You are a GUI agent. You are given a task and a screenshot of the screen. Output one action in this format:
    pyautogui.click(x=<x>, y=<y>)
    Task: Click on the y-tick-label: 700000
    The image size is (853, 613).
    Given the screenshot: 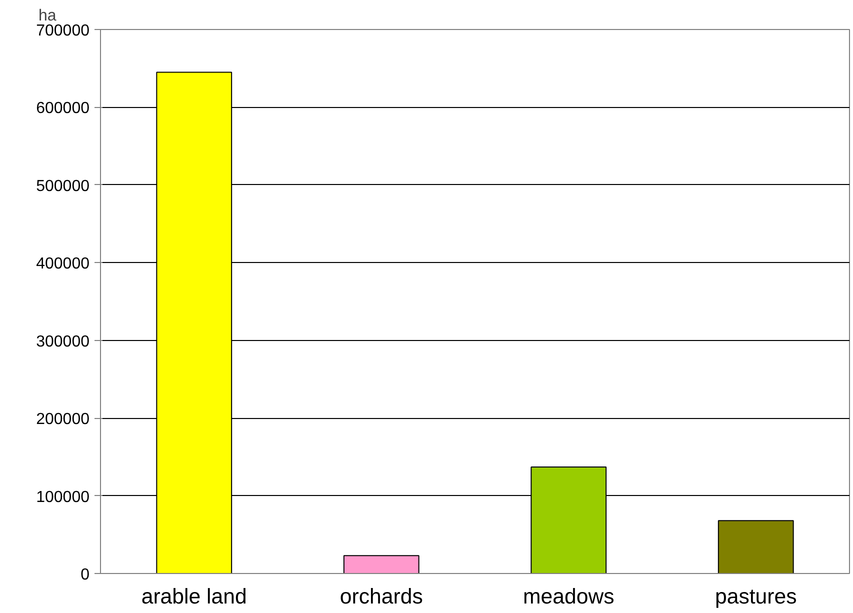 What is the action you would take?
    pyautogui.click(x=63, y=31)
    